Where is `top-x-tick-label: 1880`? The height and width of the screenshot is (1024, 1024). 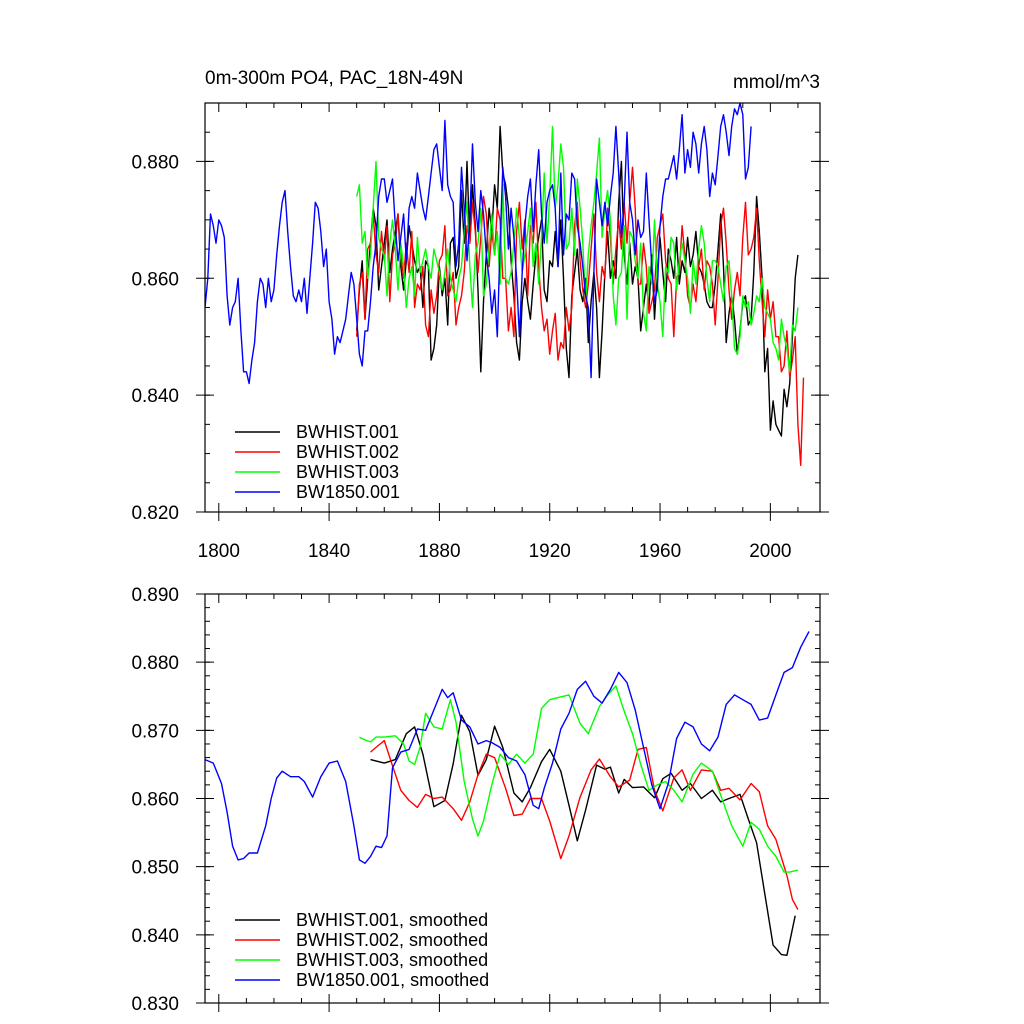 top-x-tick-label: 1880 is located at coordinates (439, 551).